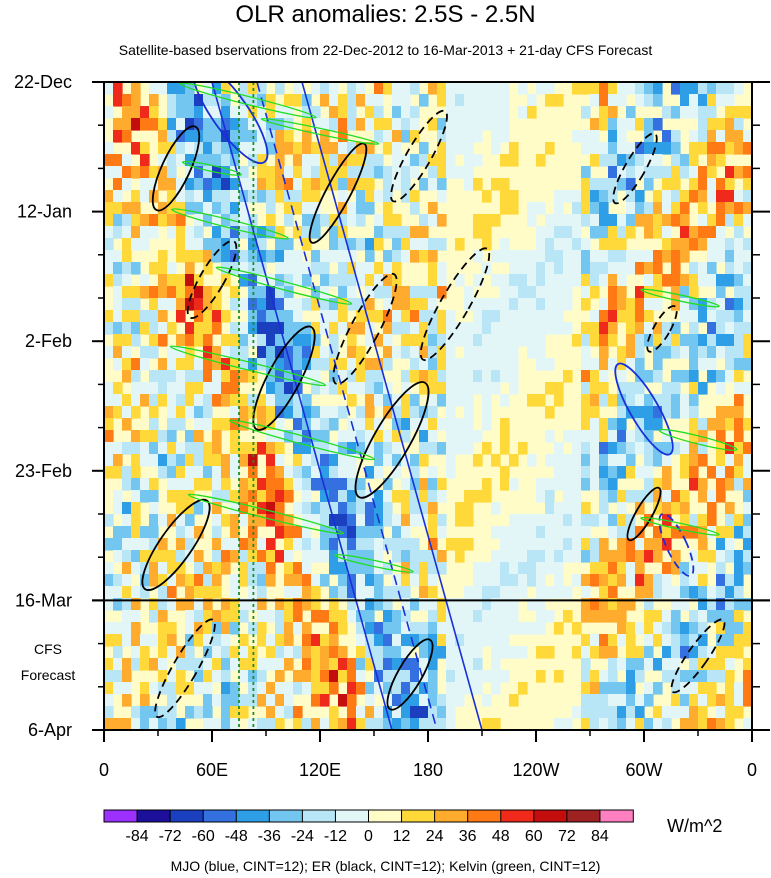 The image size is (771, 878). What do you see at coordinates (284, 285) in the screenshot?
I see `wave-contour` at bounding box center [284, 285].